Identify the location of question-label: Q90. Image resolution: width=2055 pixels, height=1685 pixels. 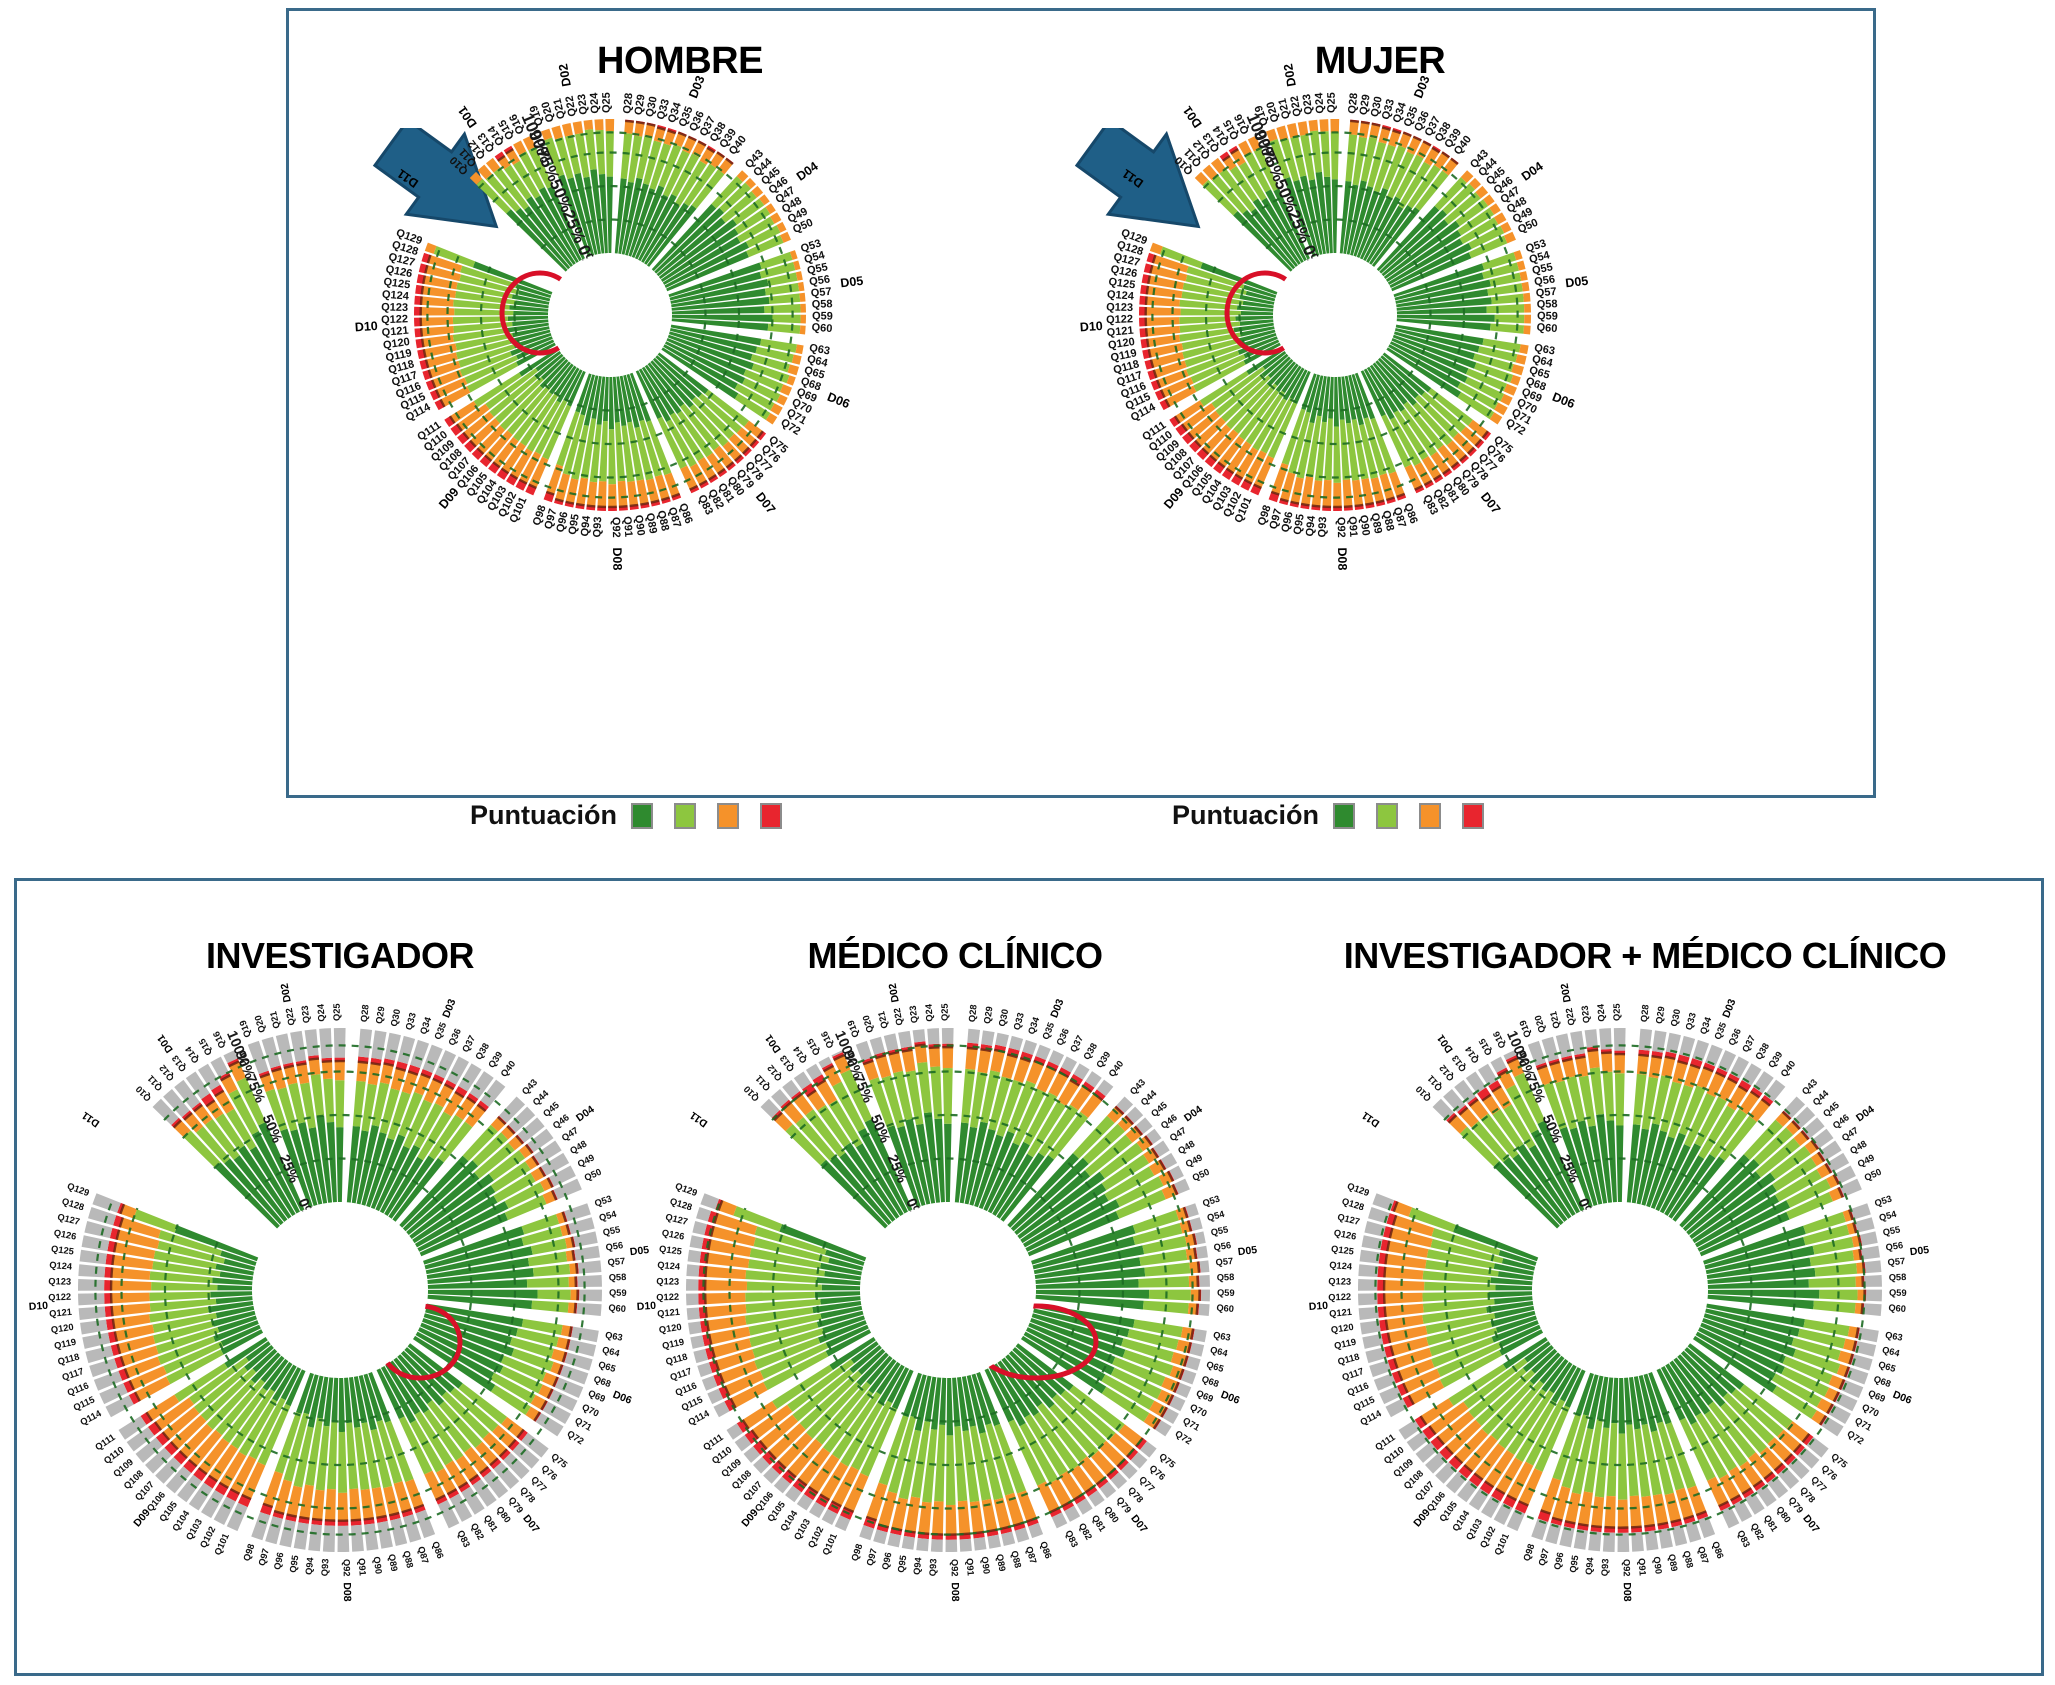
(1364, 525).